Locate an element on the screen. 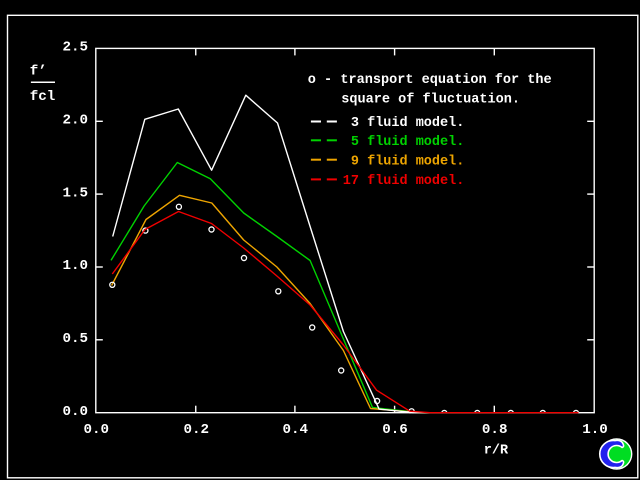 The width and height of the screenshot is (640, 480). svg-text: 0.8 is located at coordinates (495, 430).